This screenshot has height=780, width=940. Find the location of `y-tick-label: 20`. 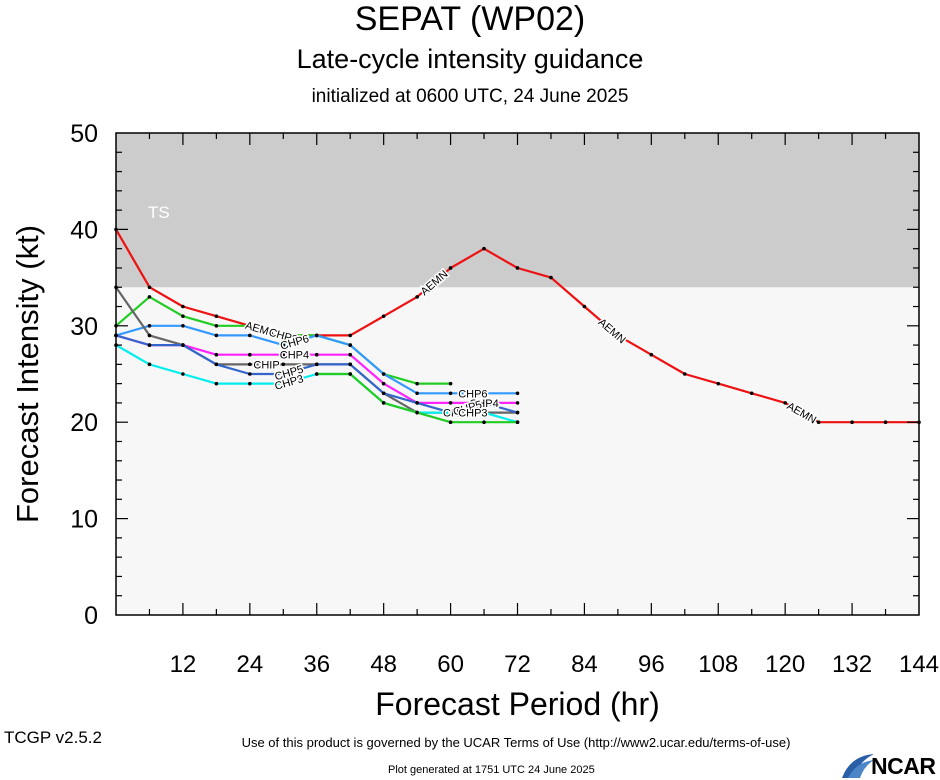

y-tick-label: 20 is located at coordinates (84, 423).